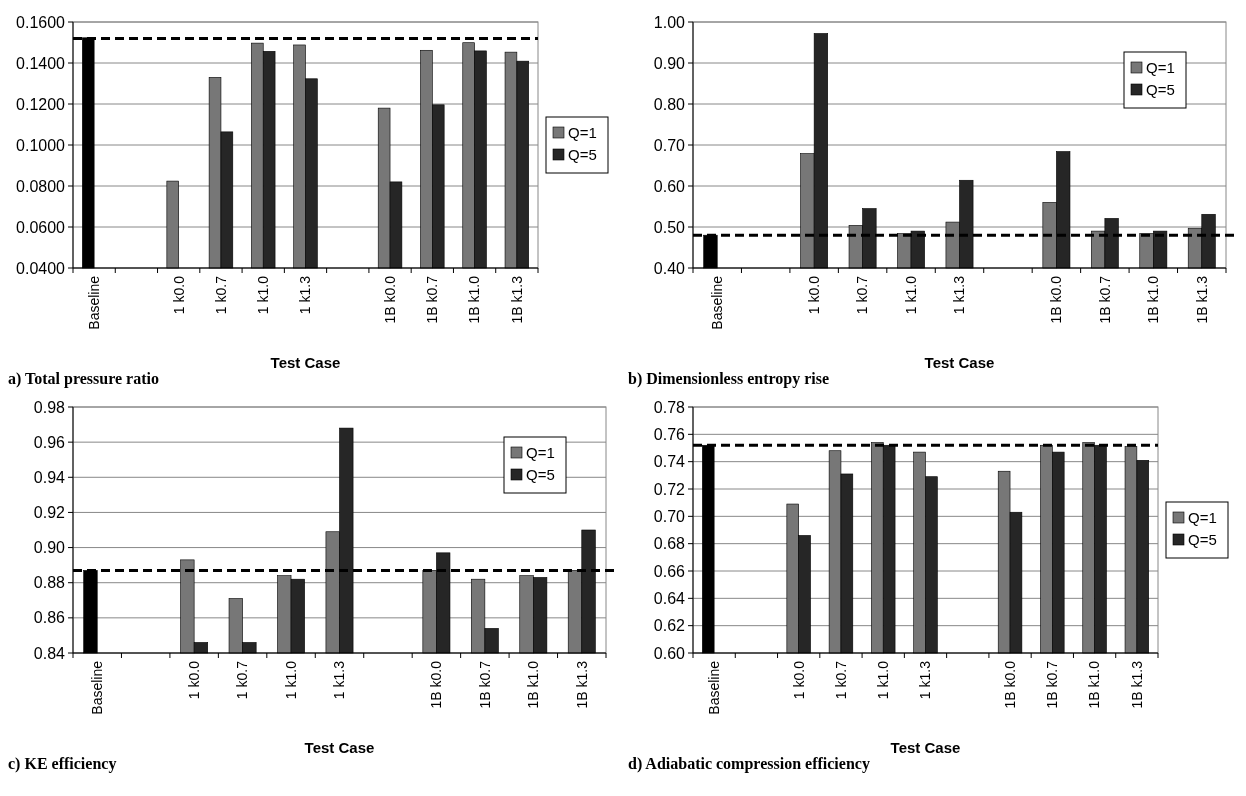 Image resolution: width=1246 pixels, height=796 pixels. I want to click on y-tick-label: 0.98, so click(49, 407).